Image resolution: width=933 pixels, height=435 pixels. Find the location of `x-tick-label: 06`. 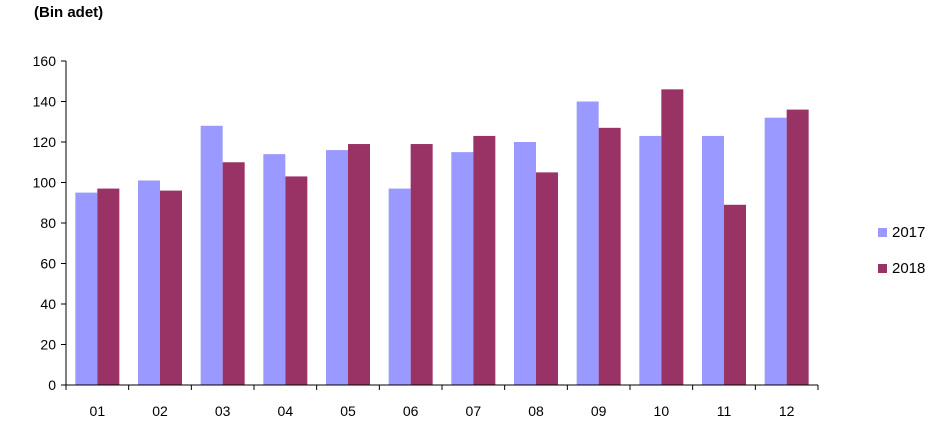

x-tick-label: 06 is located at coordinates (411, 411).